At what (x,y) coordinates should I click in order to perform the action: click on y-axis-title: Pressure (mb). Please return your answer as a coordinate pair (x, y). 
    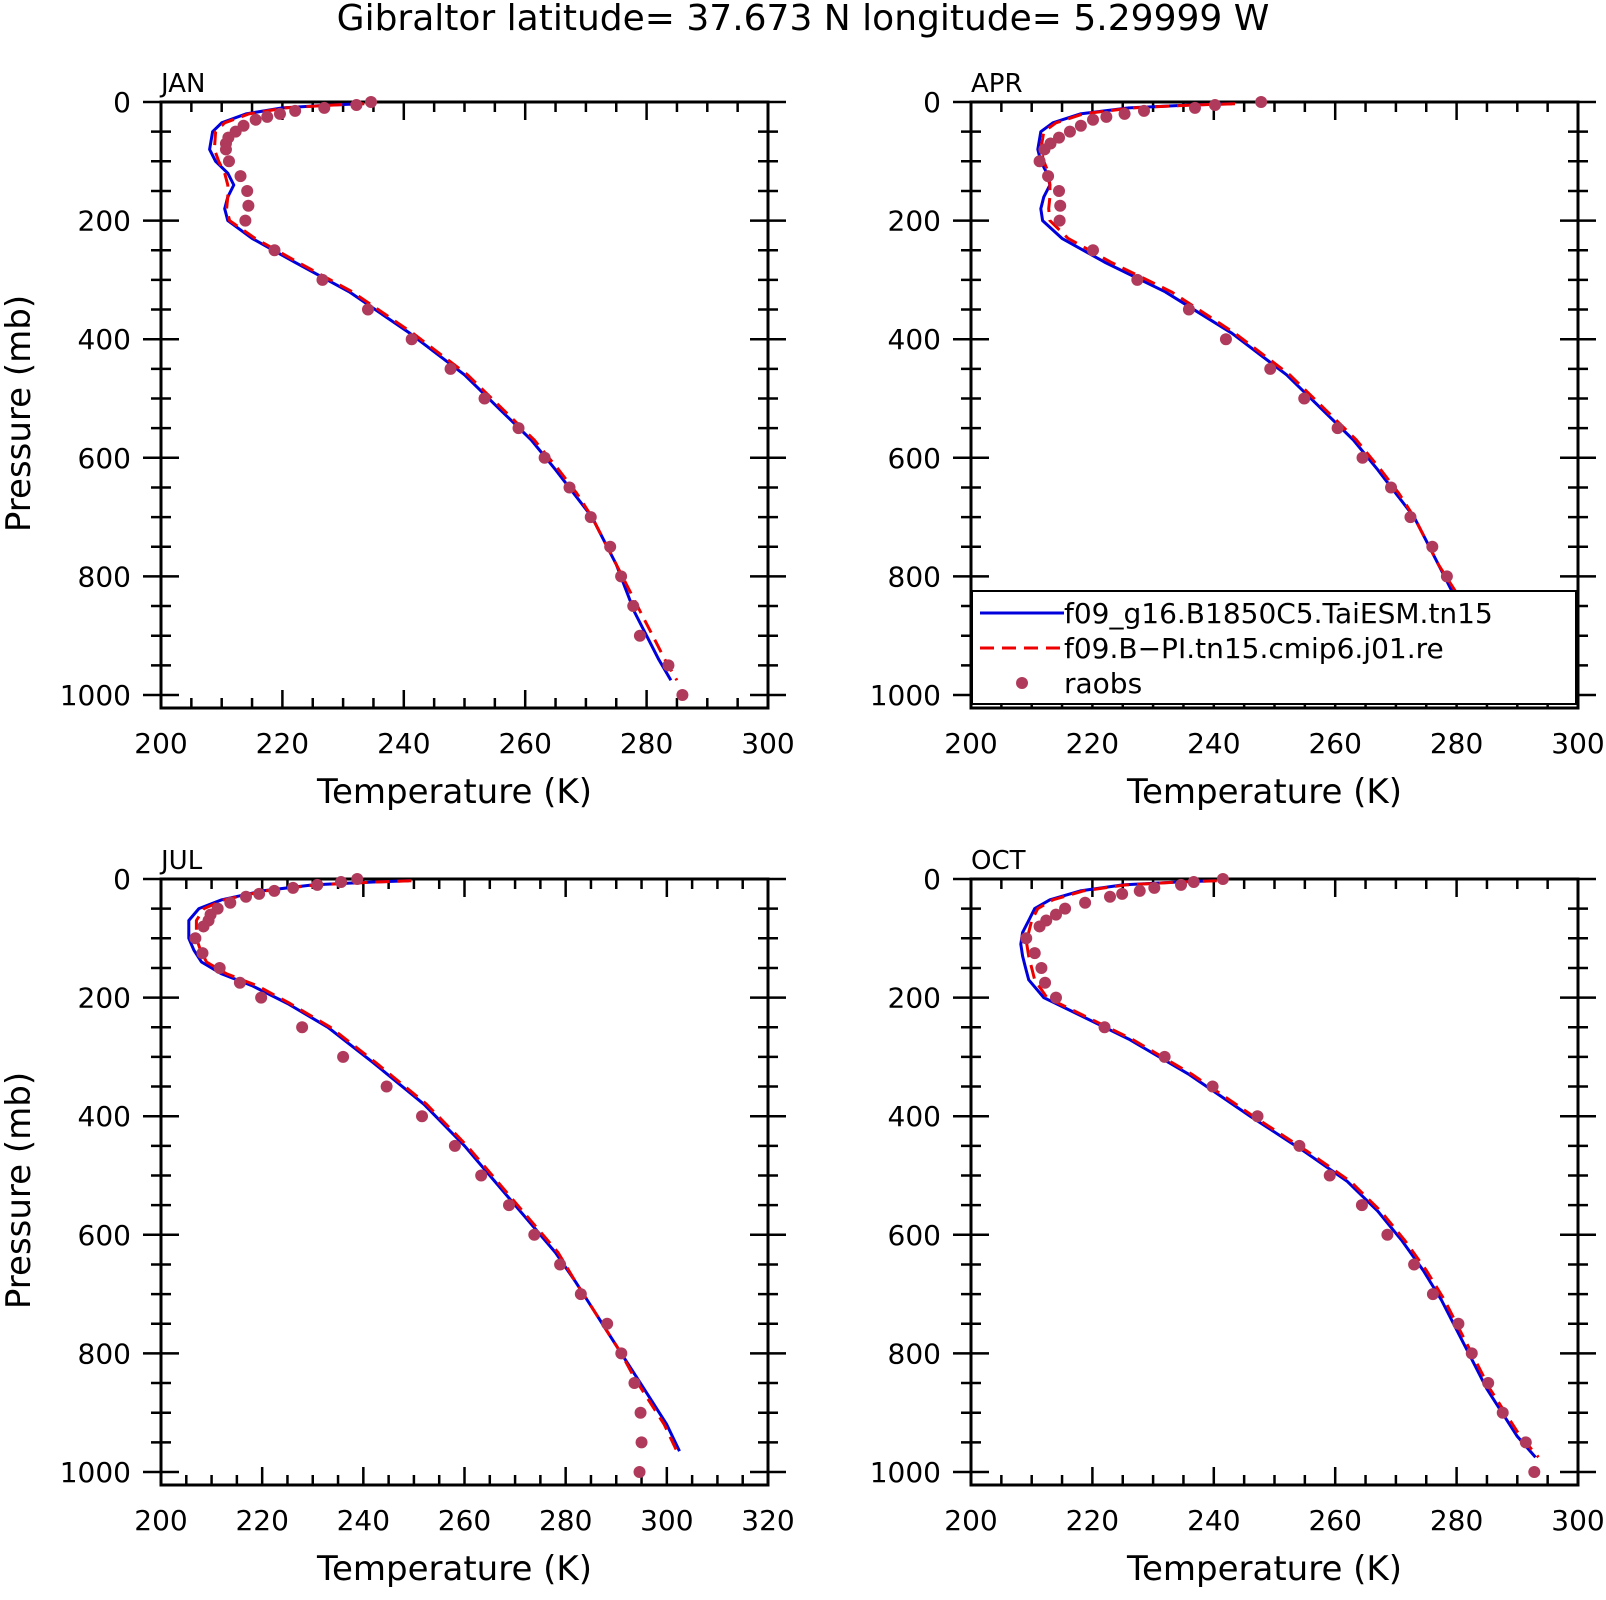
    Looking at the image, I should click on (19, 413).